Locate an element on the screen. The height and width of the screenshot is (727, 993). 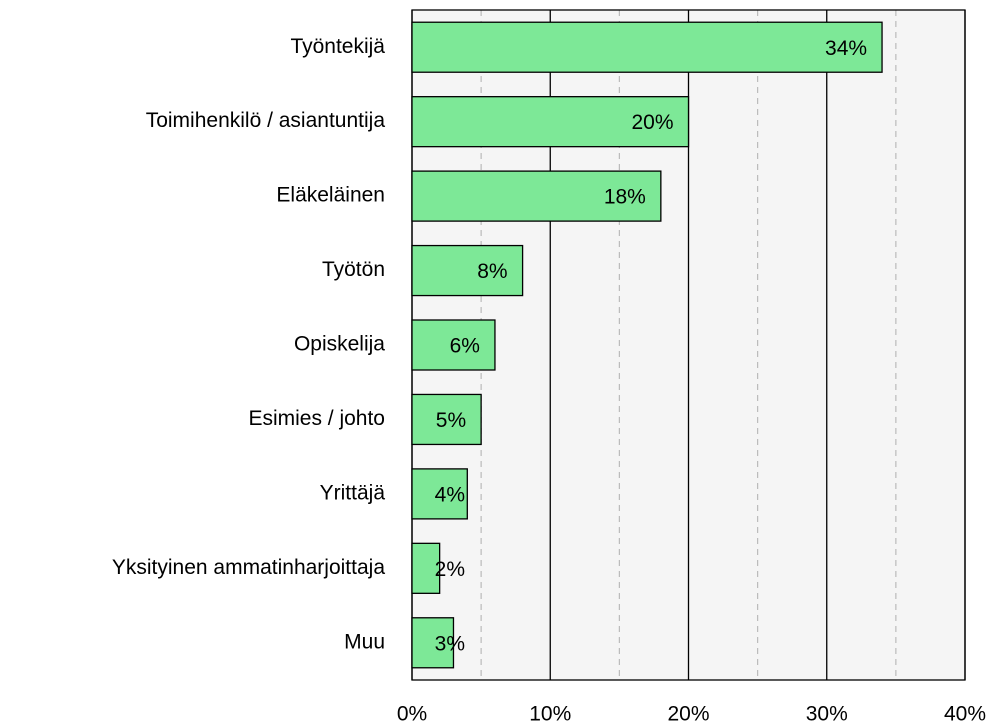
y-tick-label: Työntekijä is located at coordinates (337, 46).